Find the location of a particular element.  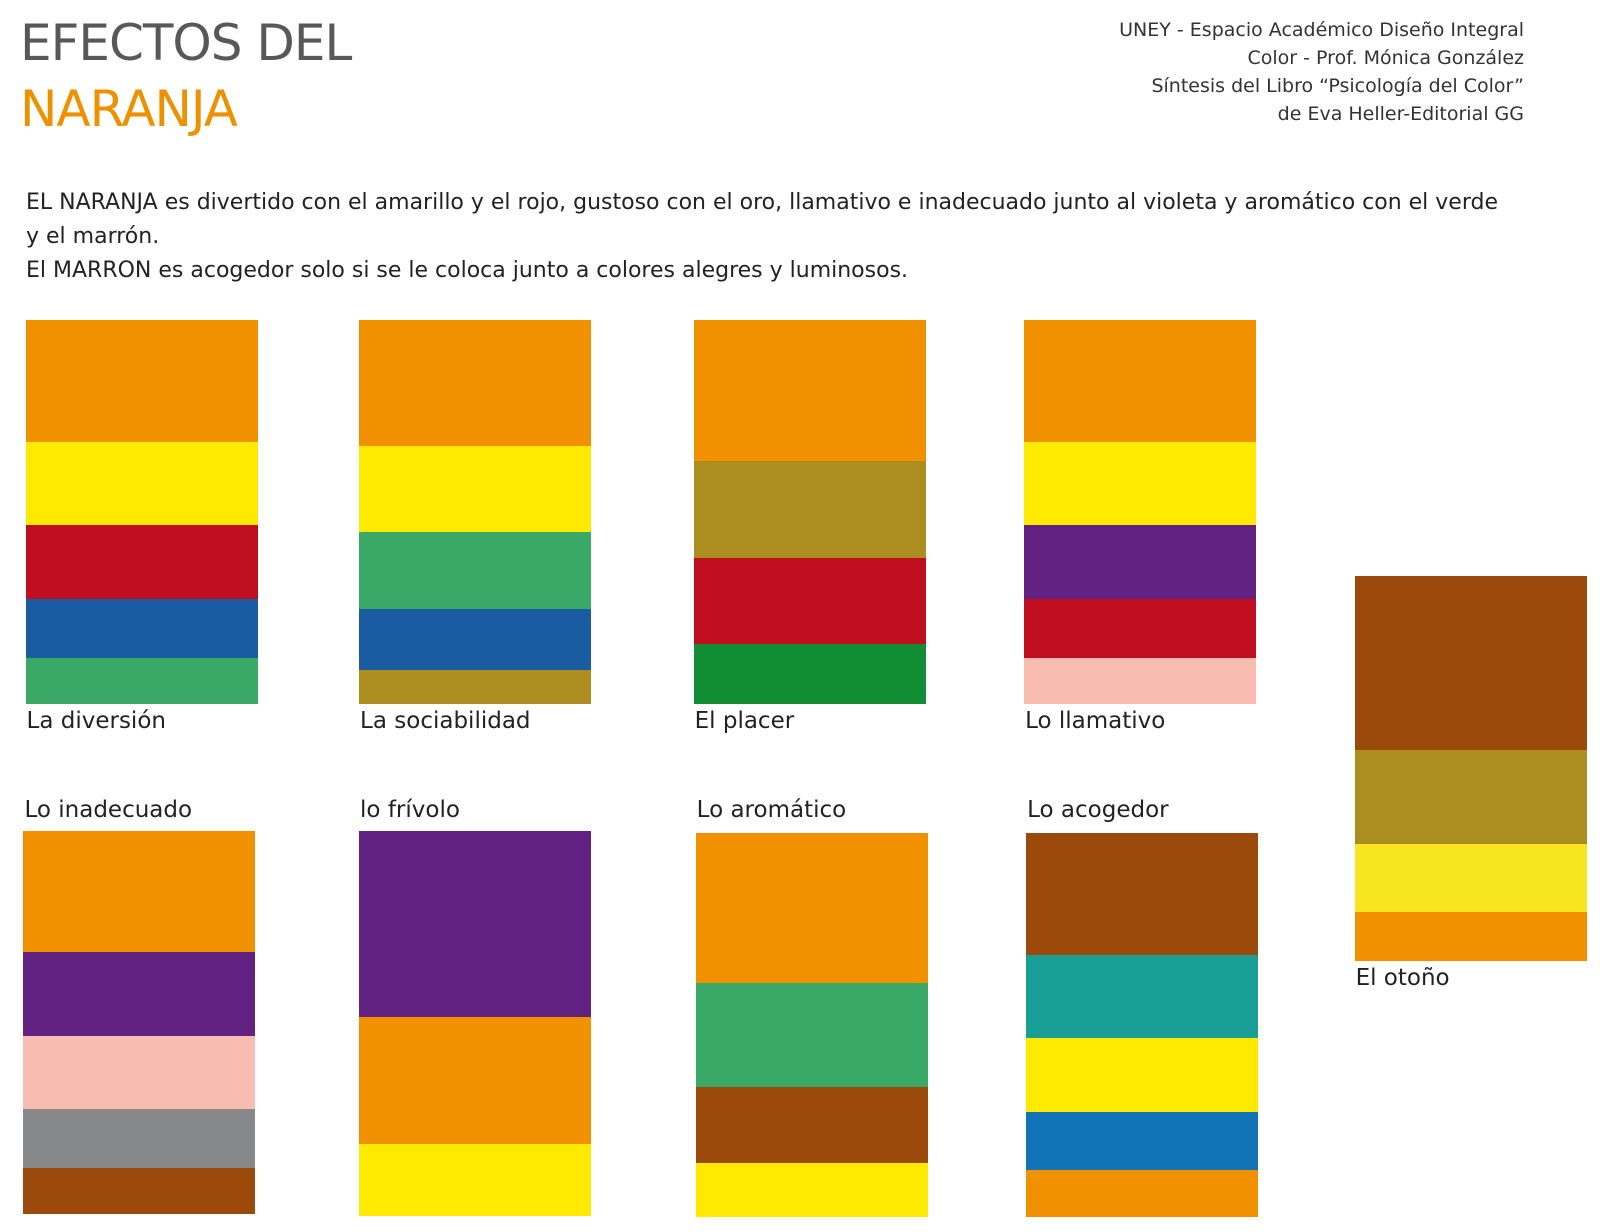

credit-line: Color - Prof. Mónica González is located at coordinates (1385, 58).